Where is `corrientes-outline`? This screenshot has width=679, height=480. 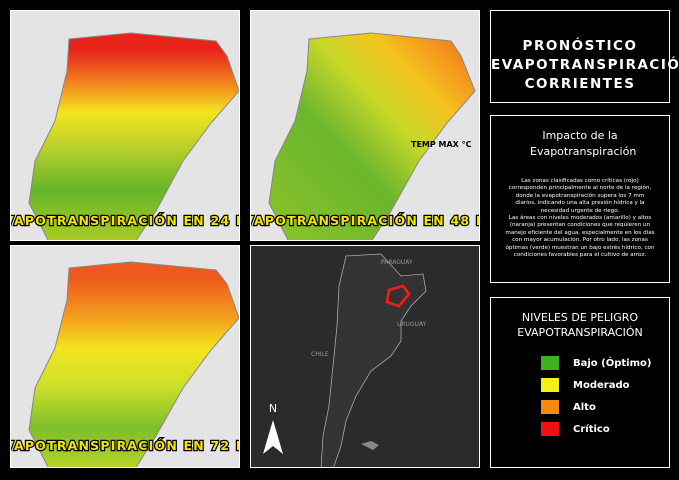 corrientes-outline is located at coordinates (398, 296).